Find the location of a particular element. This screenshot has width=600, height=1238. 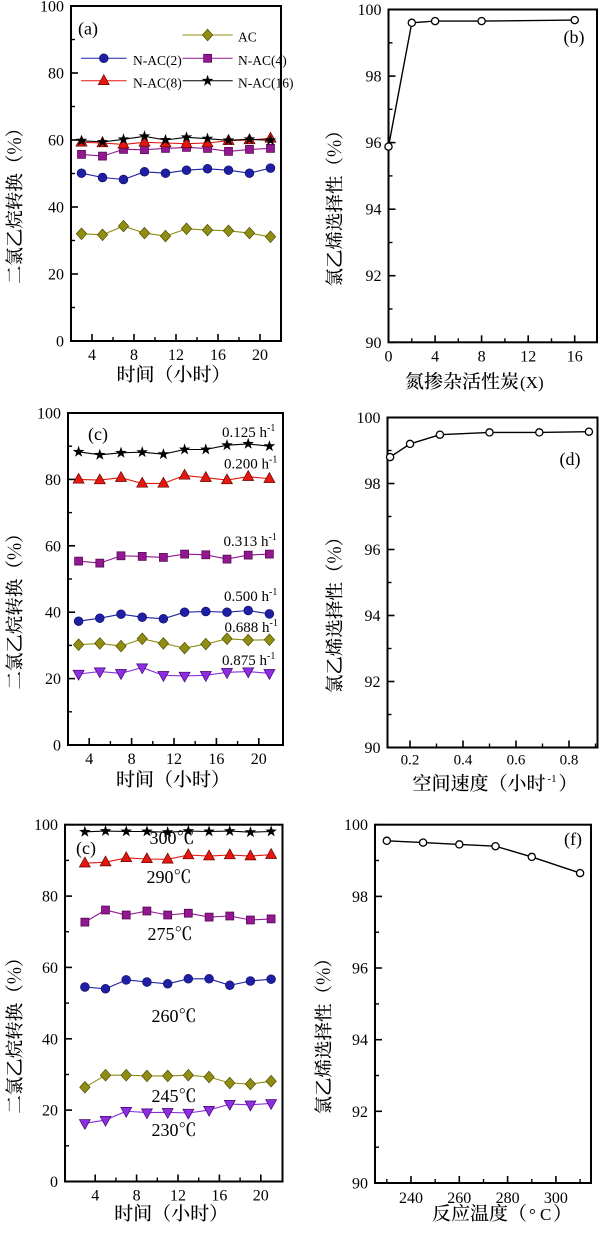

svg-text: 240 is located at coordinates (411, 1198).